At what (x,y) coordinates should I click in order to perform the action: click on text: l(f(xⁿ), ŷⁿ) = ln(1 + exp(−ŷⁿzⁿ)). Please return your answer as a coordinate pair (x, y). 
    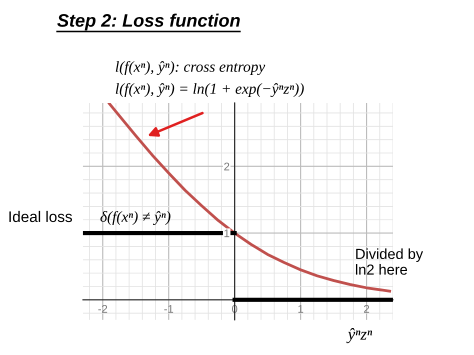
    Looking at the image, I should click on (210, 90).